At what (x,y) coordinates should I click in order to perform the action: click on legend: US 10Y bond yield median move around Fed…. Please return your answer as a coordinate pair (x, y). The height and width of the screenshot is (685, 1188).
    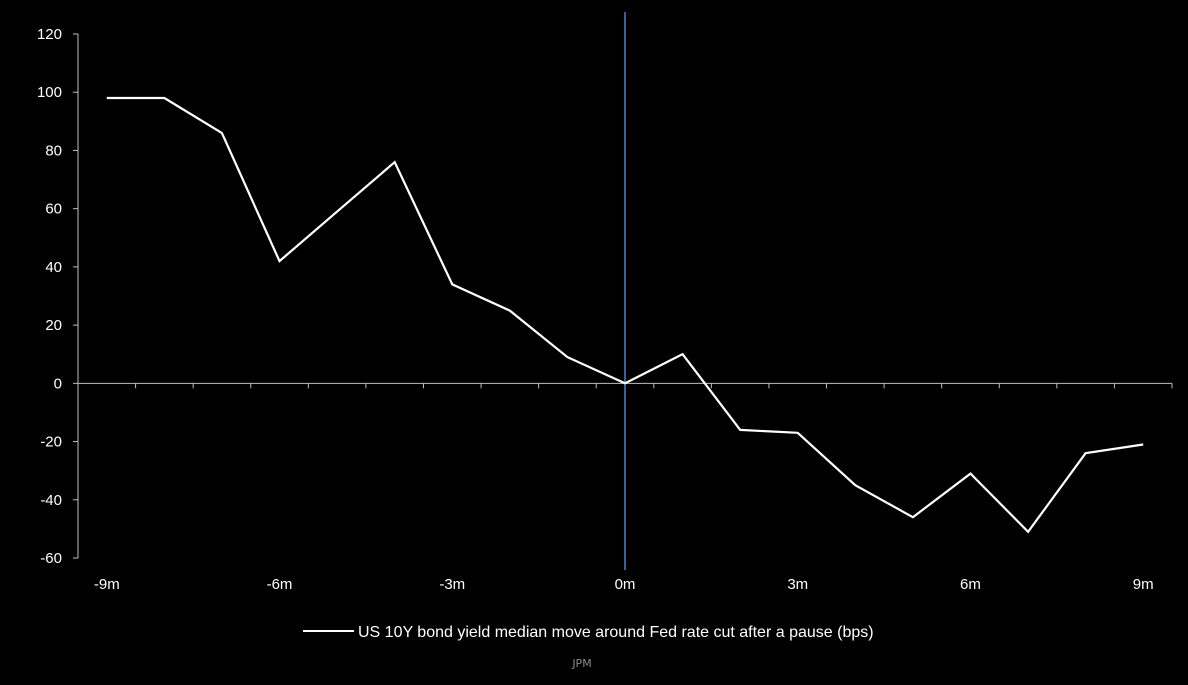
    Looking at the image, I should click on (588, 632).